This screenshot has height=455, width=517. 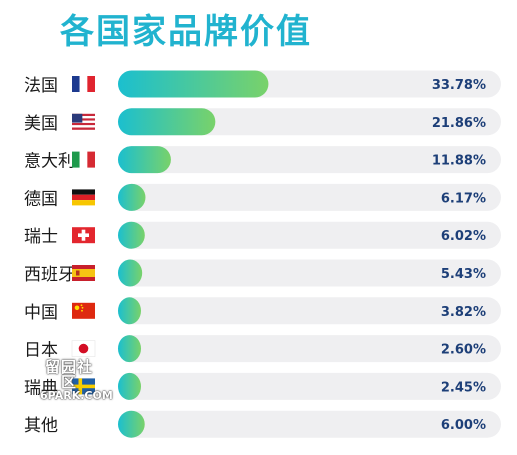 I want to click on category-label: 瑞士, so click(x=41, y=237).